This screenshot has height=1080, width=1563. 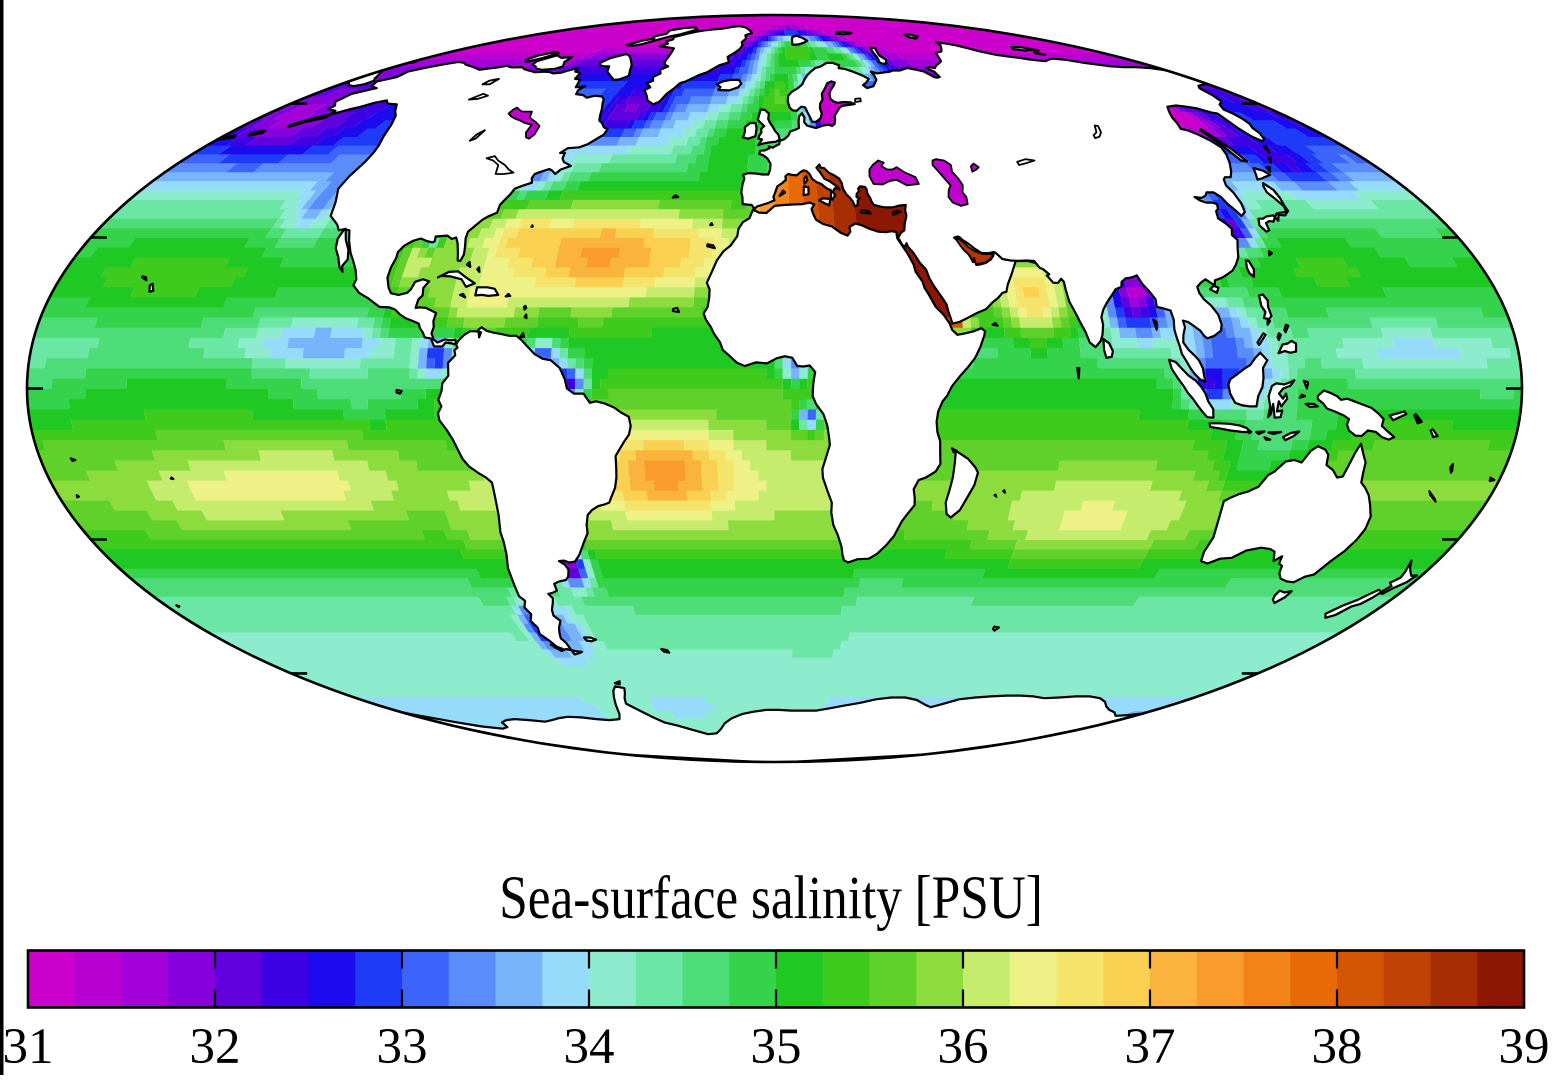 I want to click on svg-text: 31, so click(x=28, y=1047).